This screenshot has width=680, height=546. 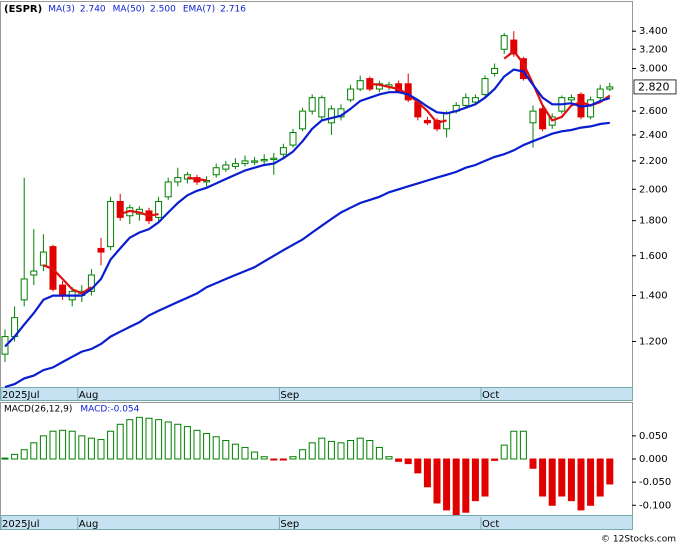 I want to click on x-tick-label: 2025Jul, so click(x=21, y=395).